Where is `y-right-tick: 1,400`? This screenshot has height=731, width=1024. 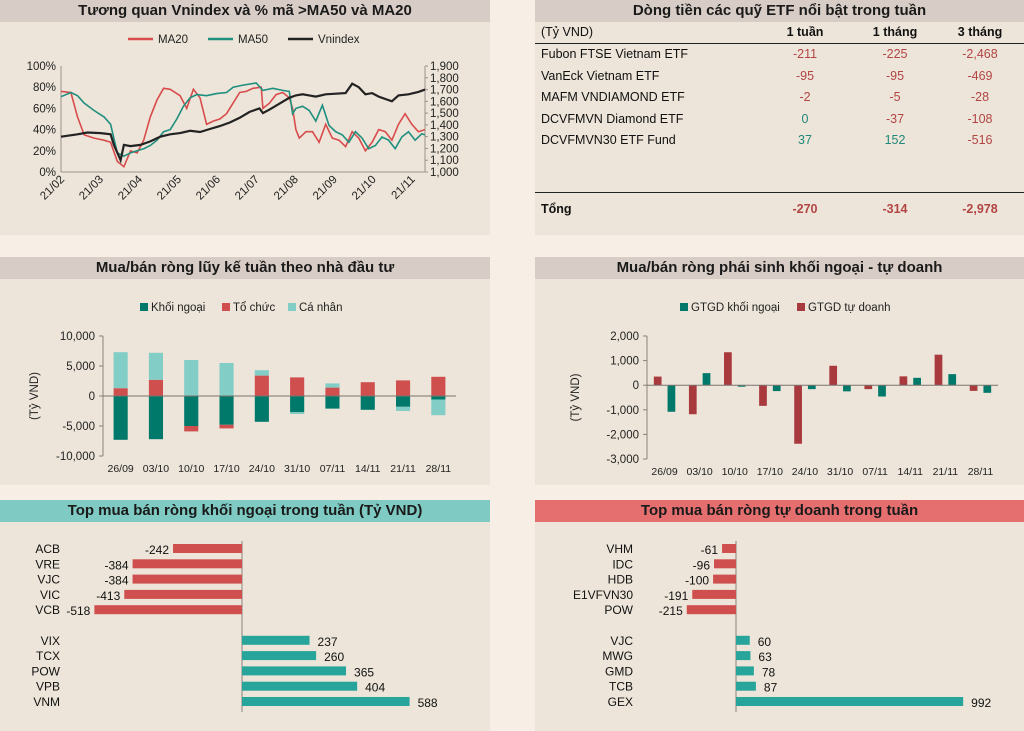
y-right-tick: 1,400 is located at coordinates (444, 126).